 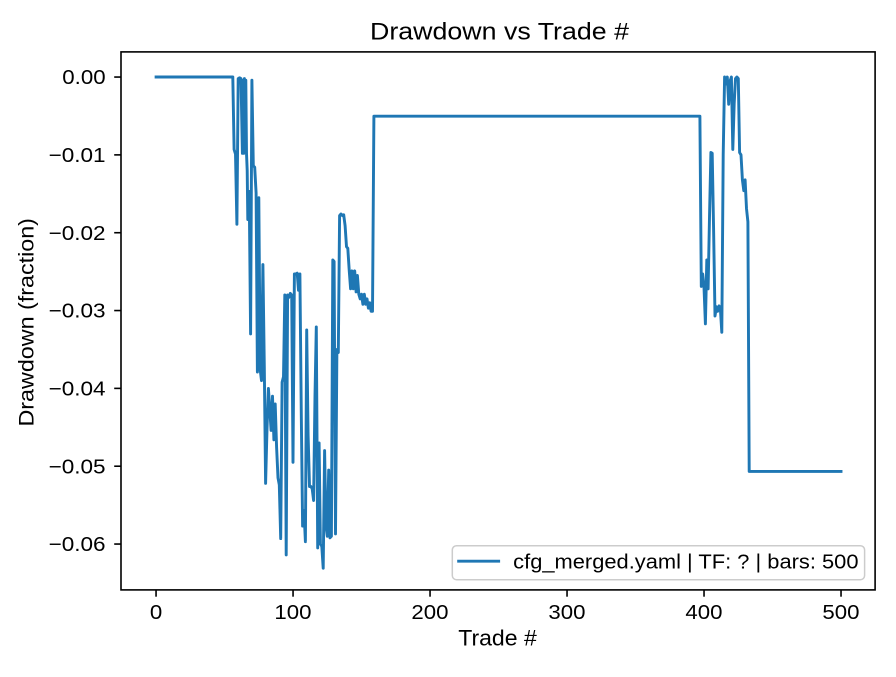 I want to click on svg-text: Drawdown (fraction), so click(x=27, y=322).